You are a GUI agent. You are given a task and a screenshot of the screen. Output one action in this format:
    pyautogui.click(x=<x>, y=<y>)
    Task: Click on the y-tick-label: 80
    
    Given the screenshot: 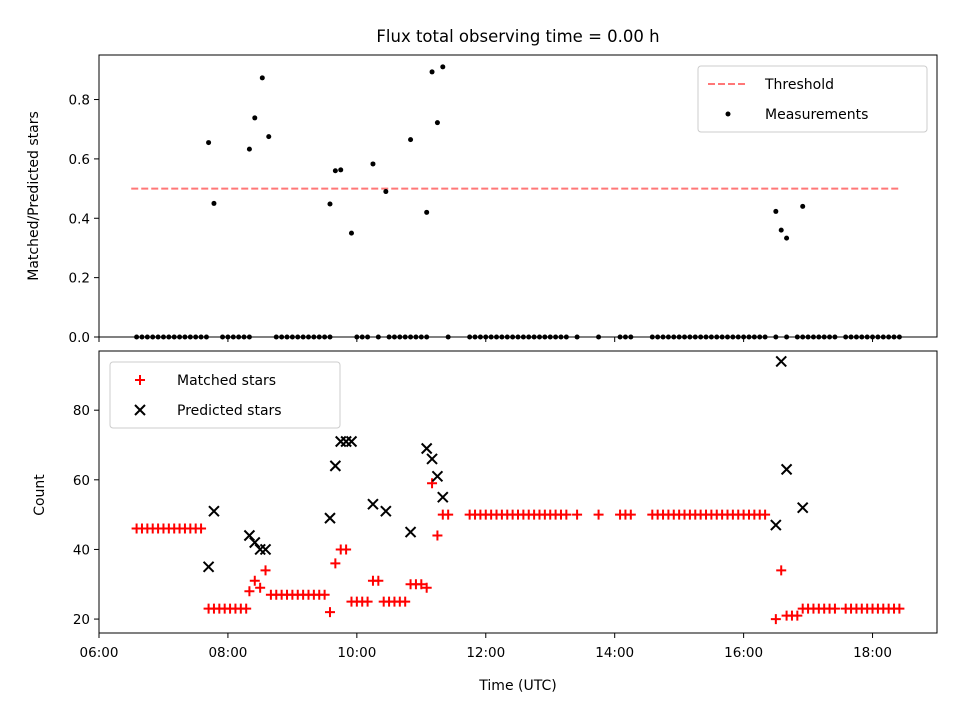 What is the action you would take?
    pyautogui.click(x=81, y=411)
    